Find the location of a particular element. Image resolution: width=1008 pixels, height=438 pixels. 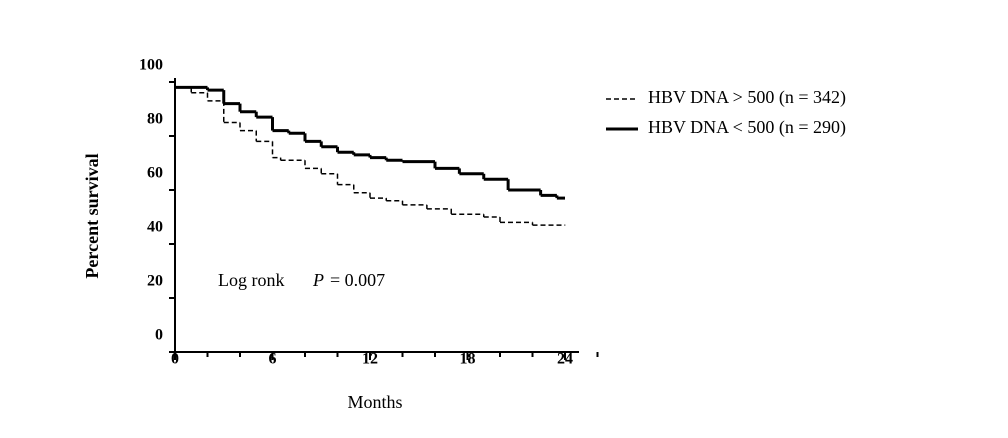

x-tick-label: 24 is located at coordinates (565, 359).